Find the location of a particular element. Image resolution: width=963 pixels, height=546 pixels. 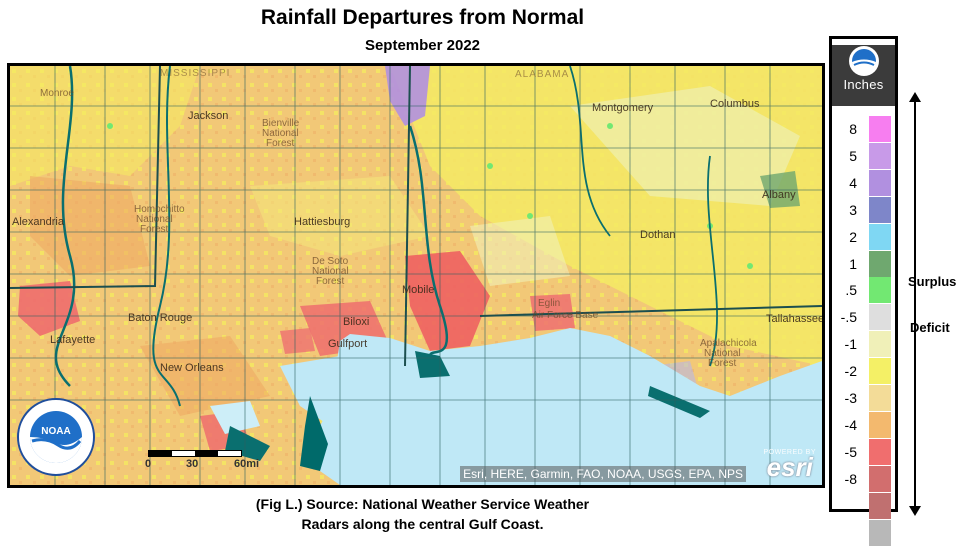

place-label: Alexandria is located at coordinates (38, 222).